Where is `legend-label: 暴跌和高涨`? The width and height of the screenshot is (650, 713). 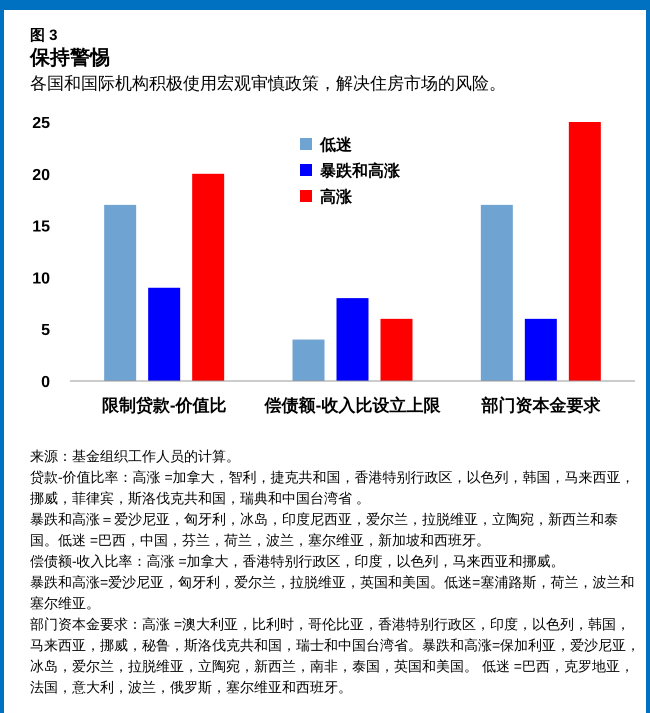
legend-label: 暴跌和高涨 is located at coordinates (360, 170).